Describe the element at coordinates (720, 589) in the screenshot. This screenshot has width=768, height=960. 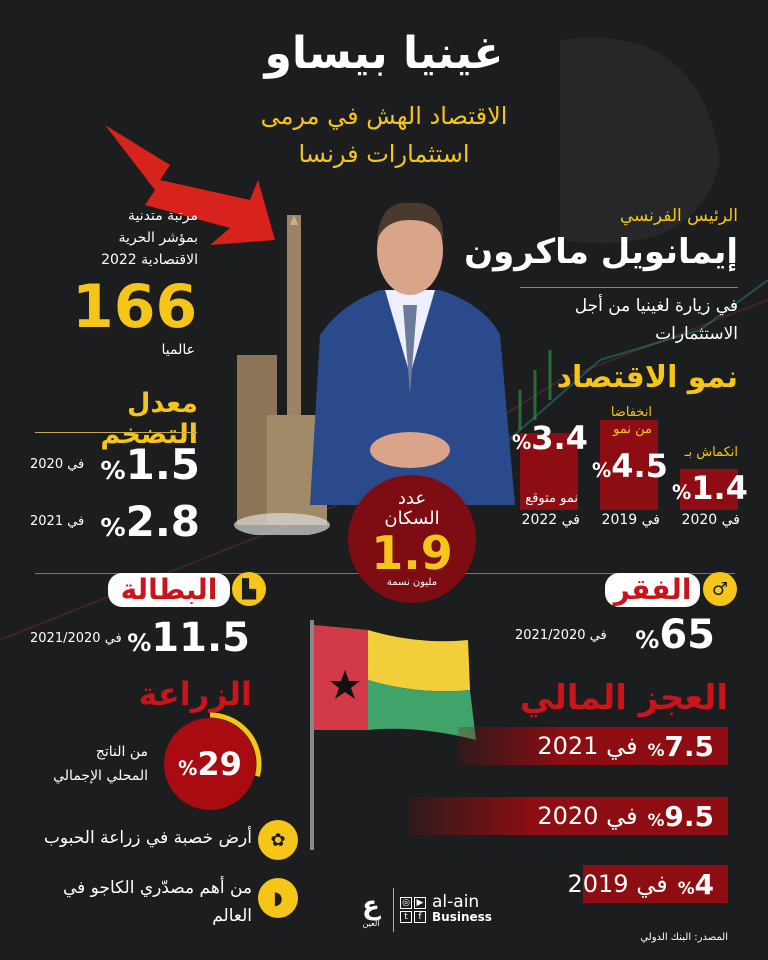
I see `poverty-bindle-icon: ♂` at that location.